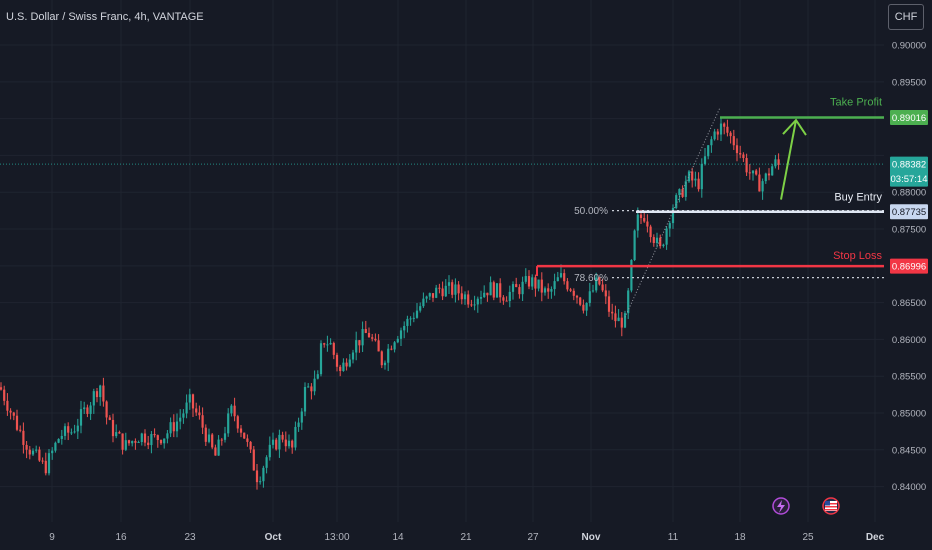 The height and width of the screenshot is (550, 932). I want to click on price-tick-label: 0.86500, so click(909, 303).